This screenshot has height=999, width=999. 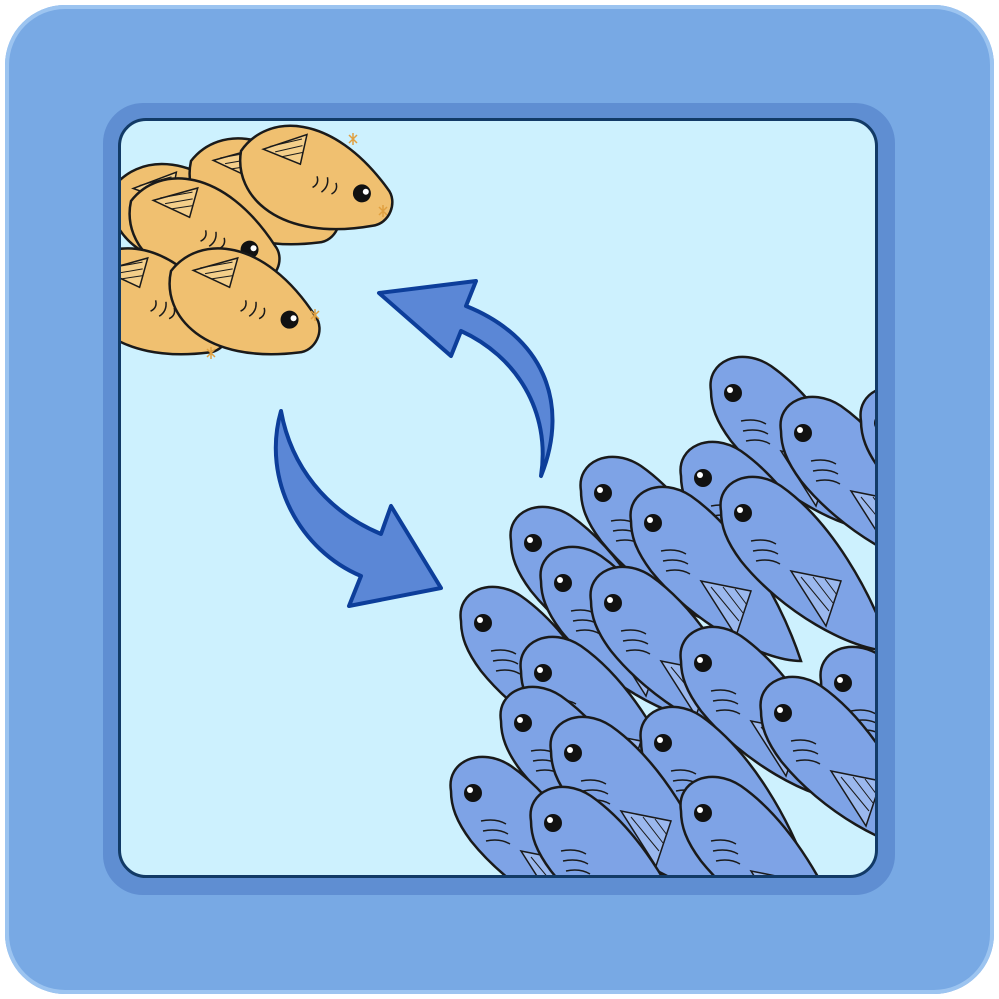 I want to click on orange-fish-school-icon, so click(x=265, y=252).